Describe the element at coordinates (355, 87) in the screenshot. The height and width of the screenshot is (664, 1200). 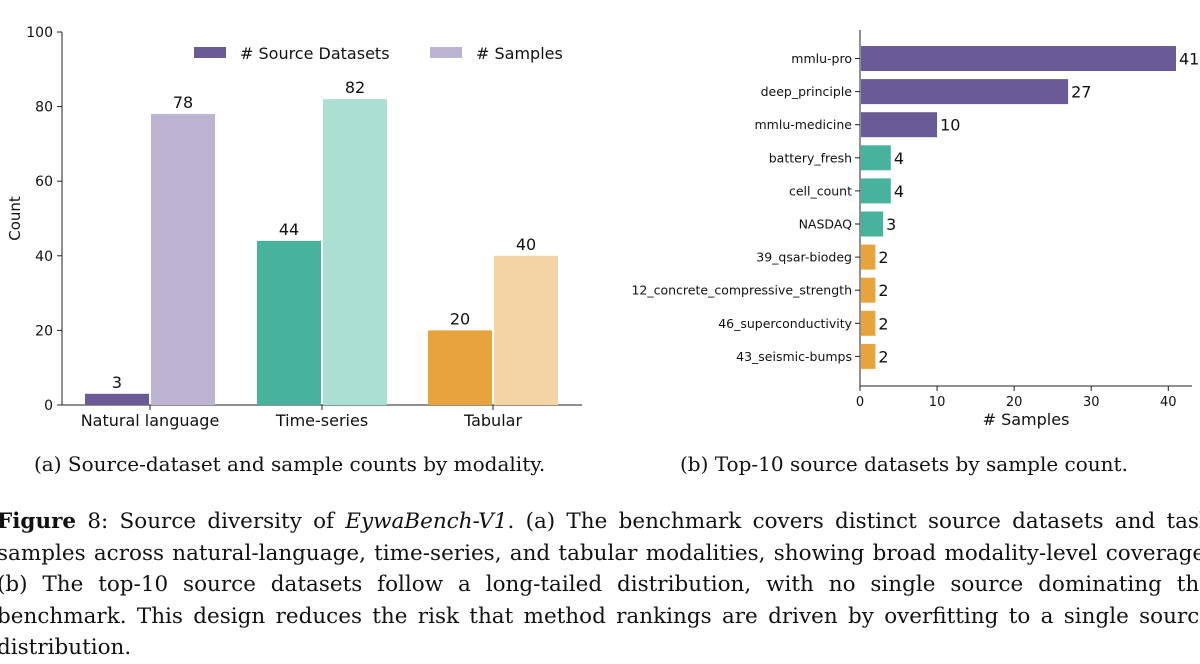
I see `bar-value-label: 82` at that location.